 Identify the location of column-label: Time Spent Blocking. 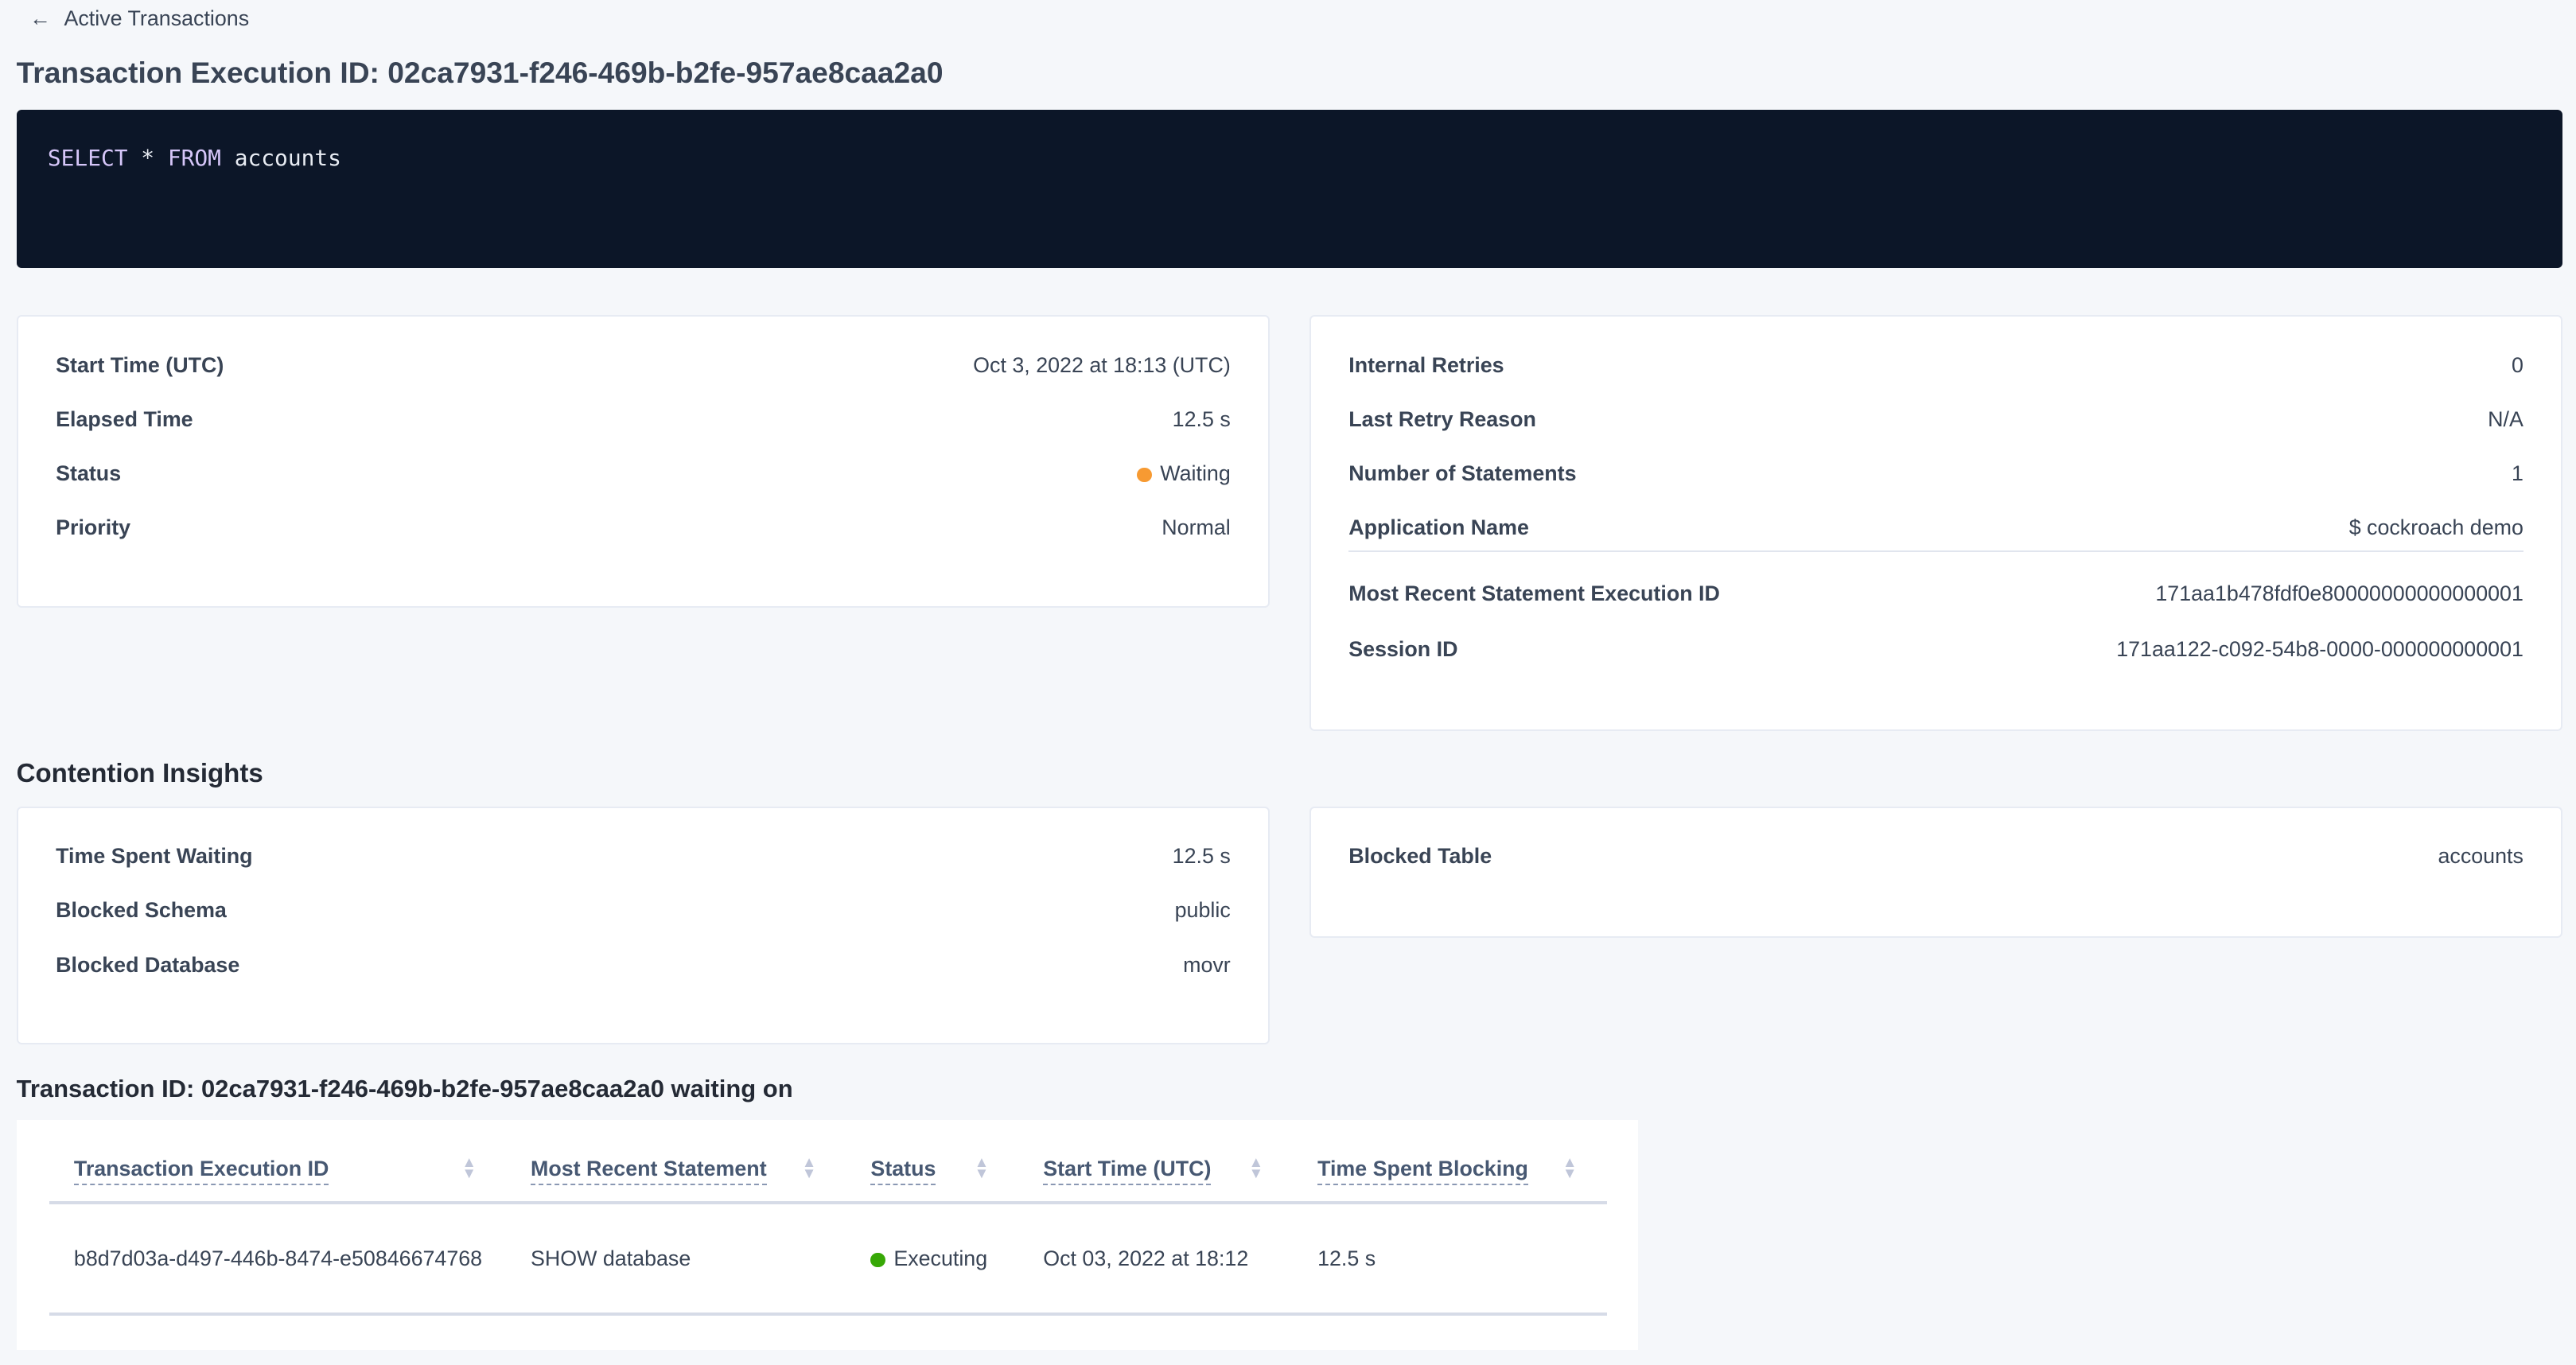
(1423, 1170).